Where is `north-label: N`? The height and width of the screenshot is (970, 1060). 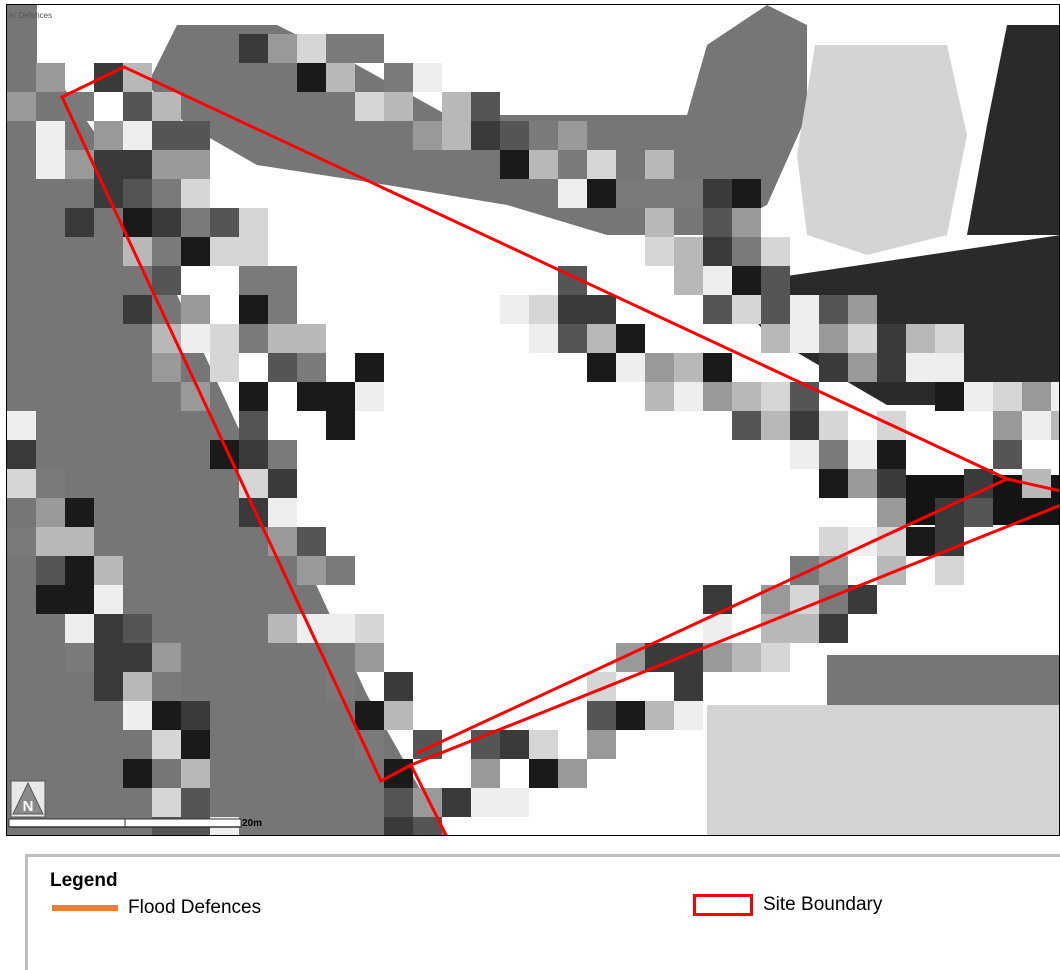
north-label: N is located at coordinates (28, 806).